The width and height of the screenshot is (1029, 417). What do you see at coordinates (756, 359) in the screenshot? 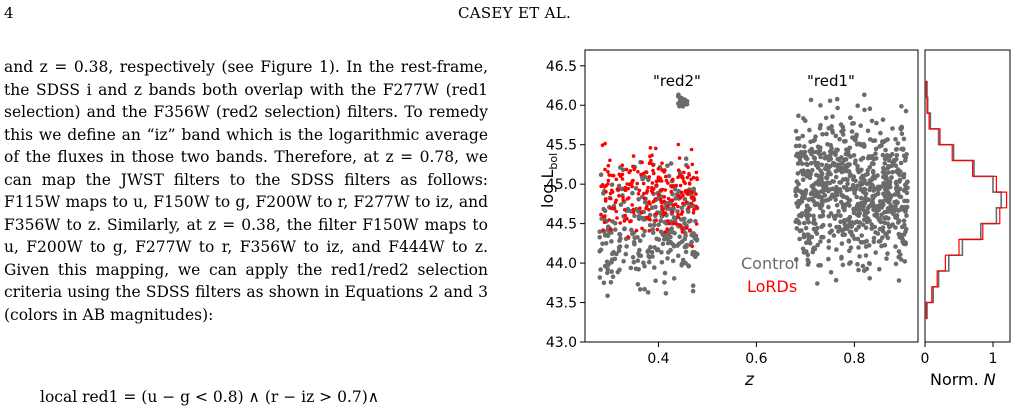
I see `x-tick-label: 0.6` at bounding box center [756, 359].